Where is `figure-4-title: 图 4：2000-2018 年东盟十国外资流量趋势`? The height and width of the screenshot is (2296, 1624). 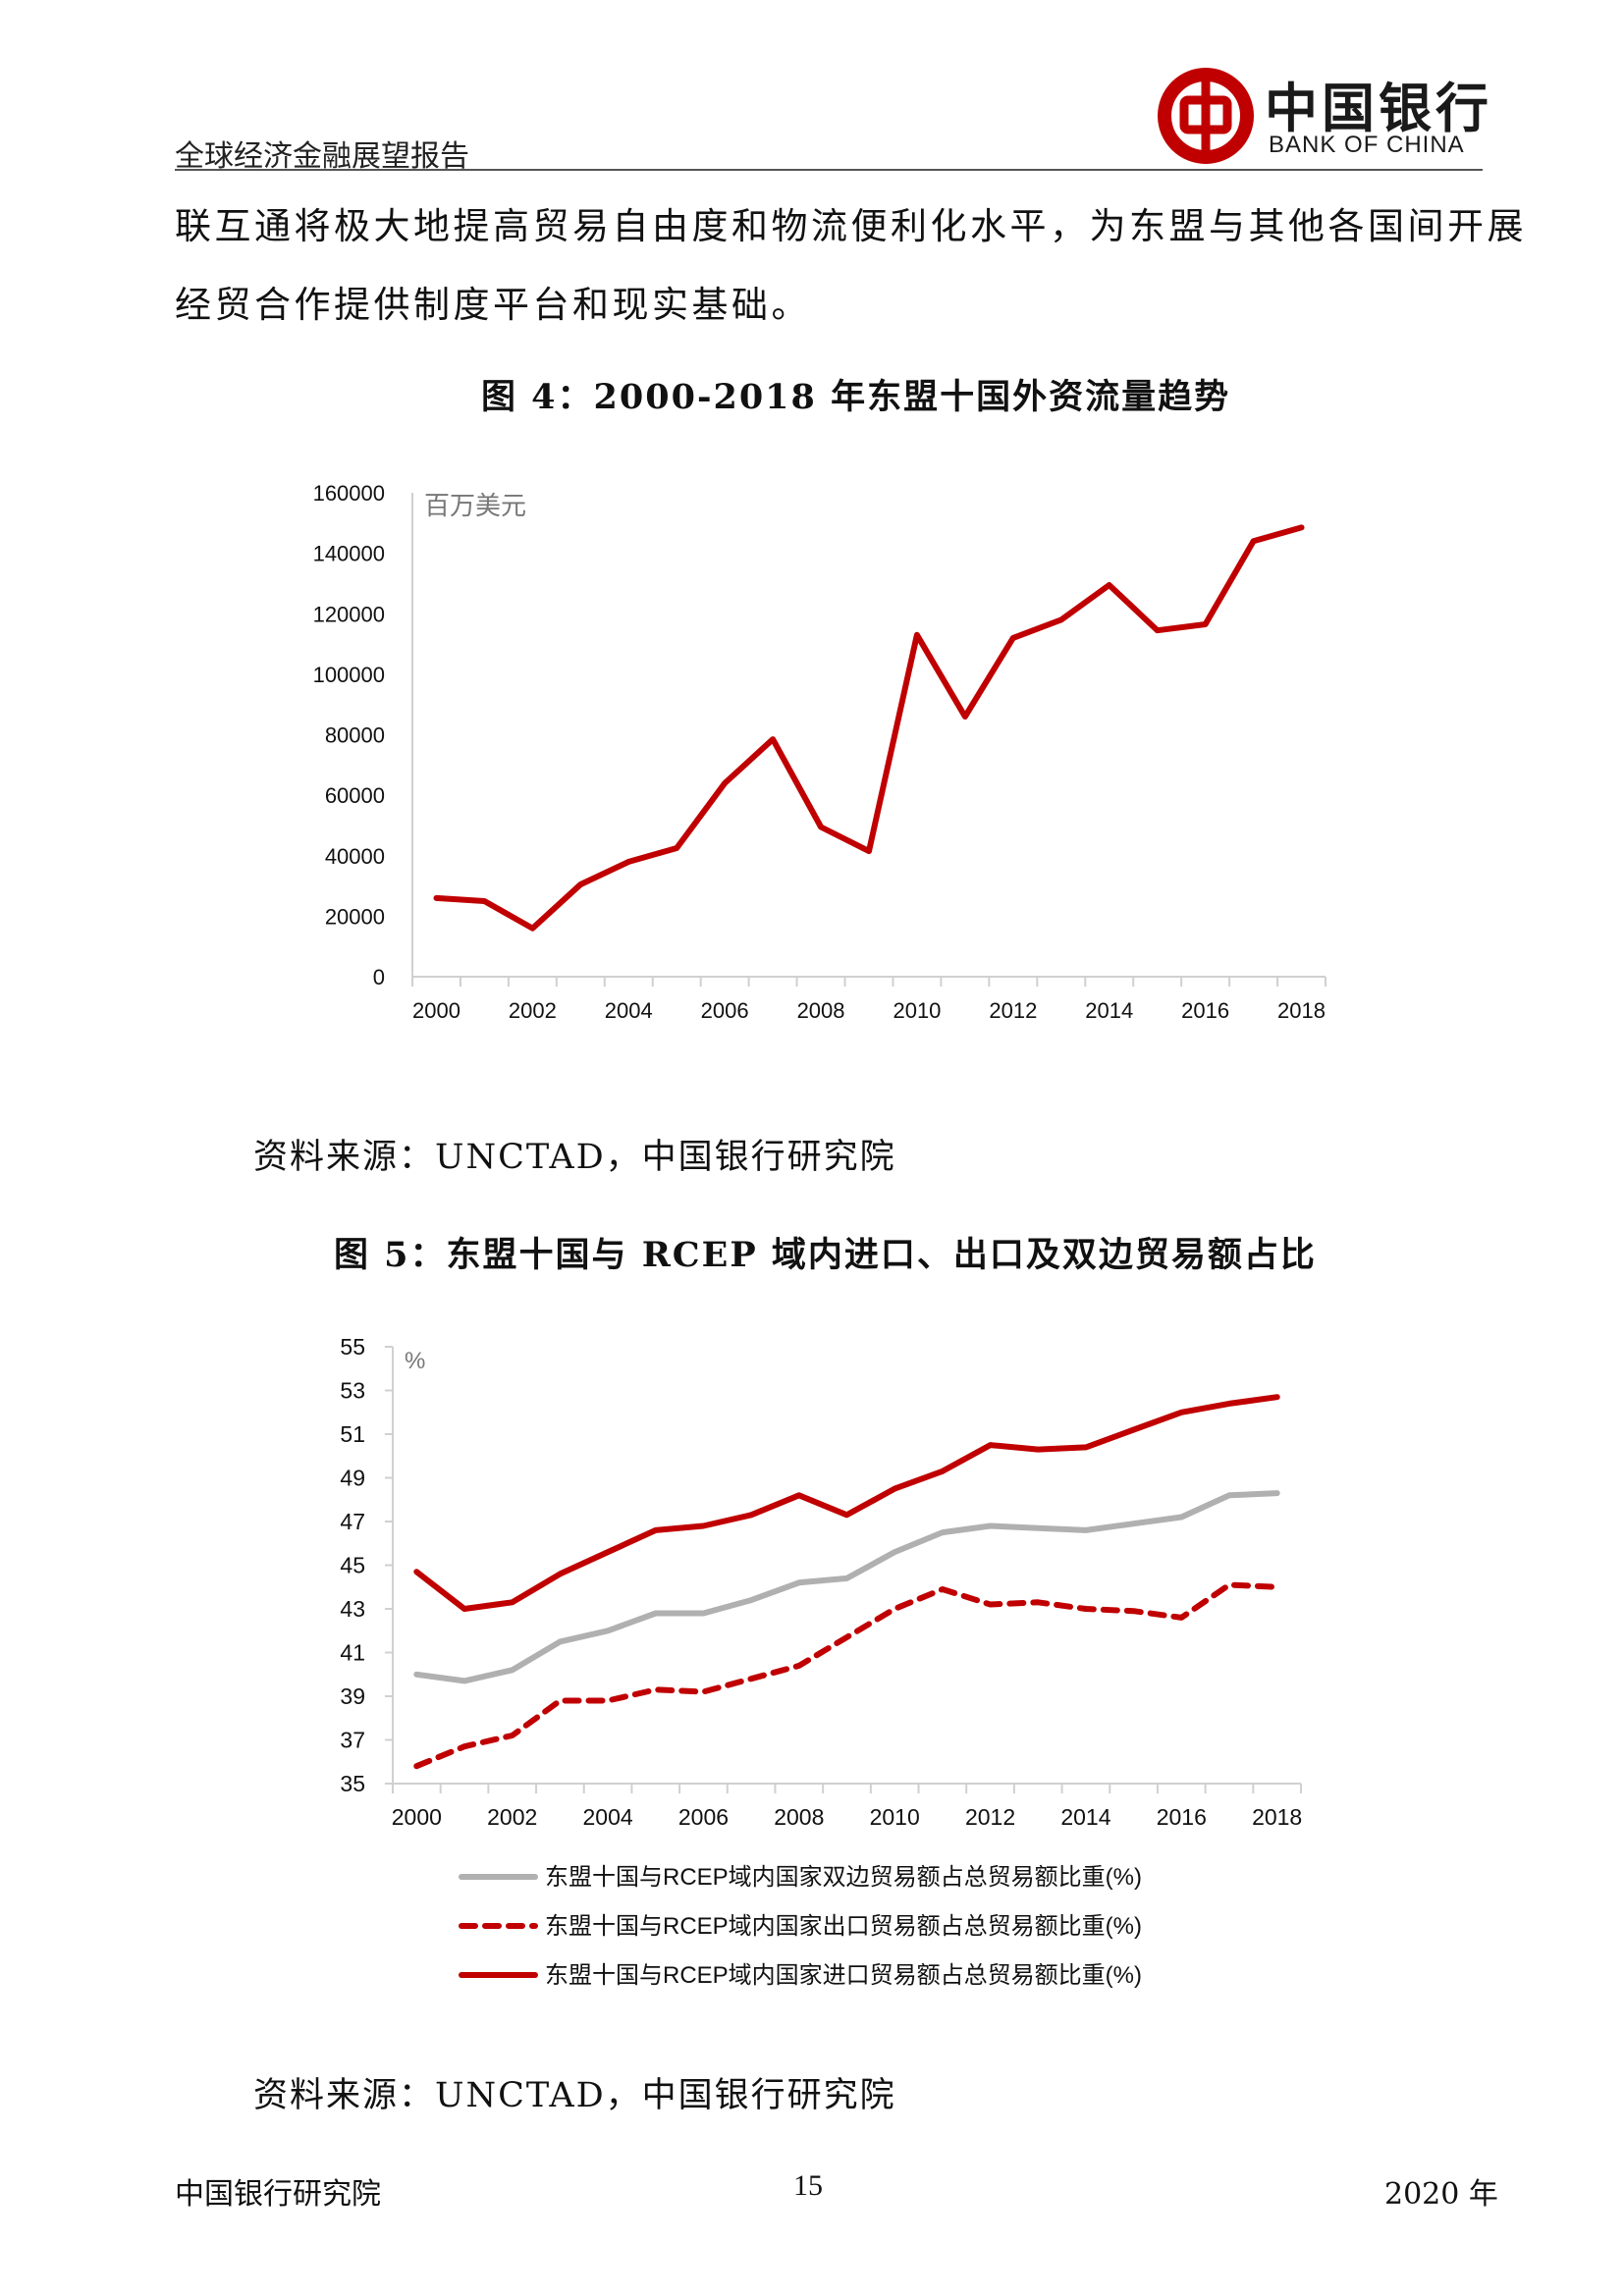
figure-4-title: 图 4：2000-2018 年东盟十国外资流量趋势 is located at coordinates (856, 397).